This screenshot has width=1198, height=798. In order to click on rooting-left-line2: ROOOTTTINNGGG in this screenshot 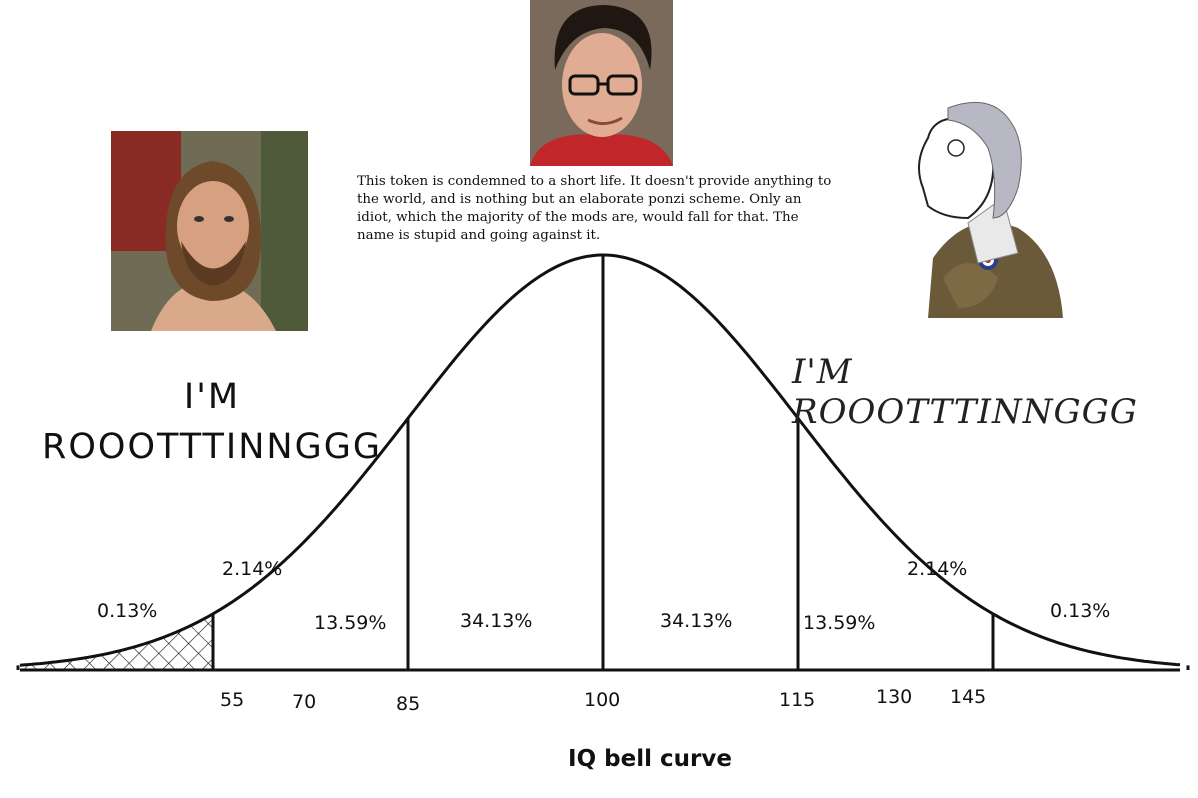, I will do `click(212, 447)`.